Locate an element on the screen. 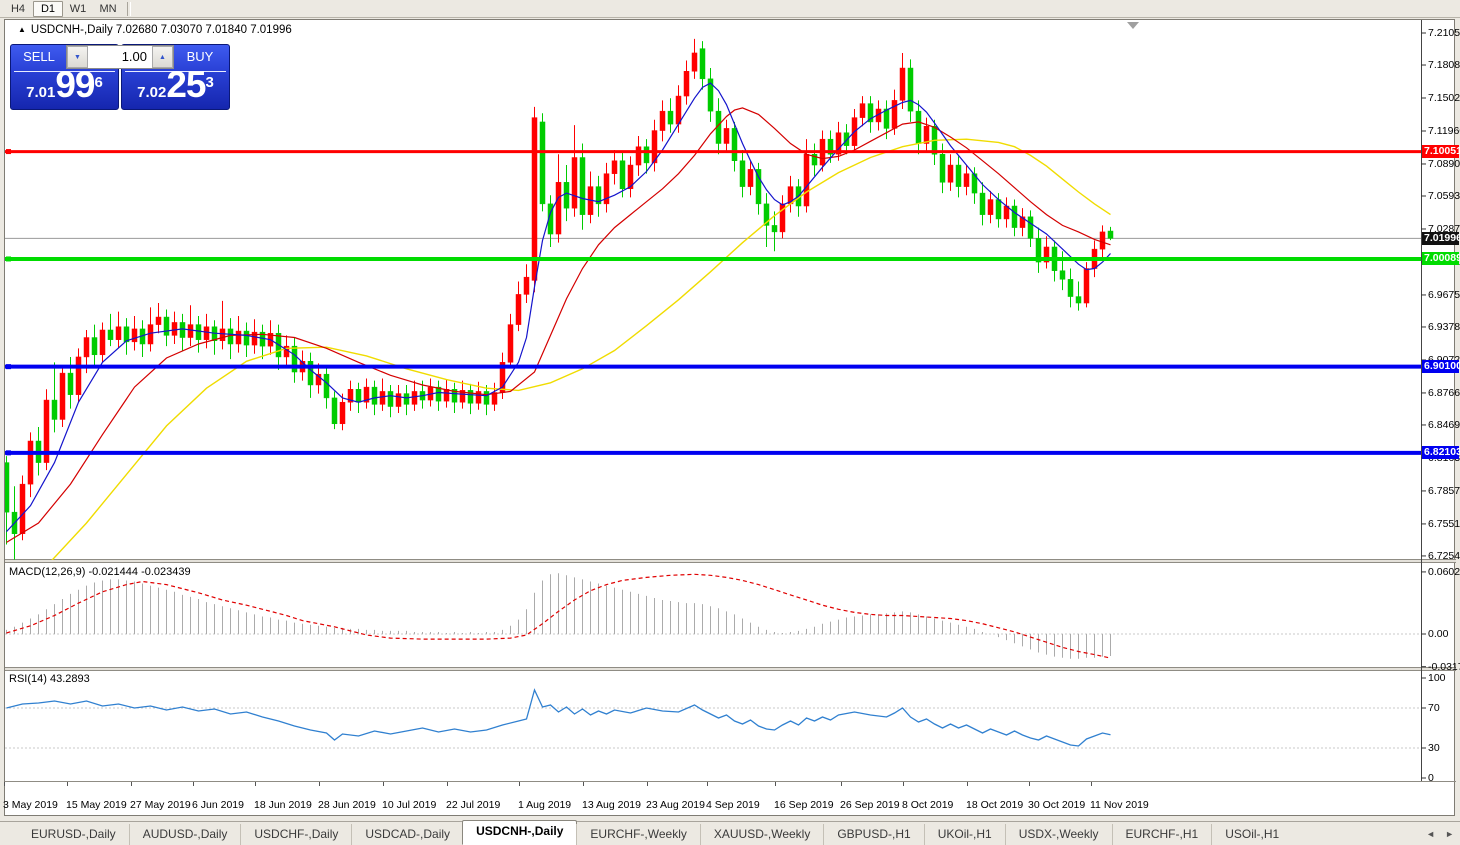 This screenshot has width=1460, height=845. date-tick-label: 30 Oct 2019 is located at coordinates (1057, 805).